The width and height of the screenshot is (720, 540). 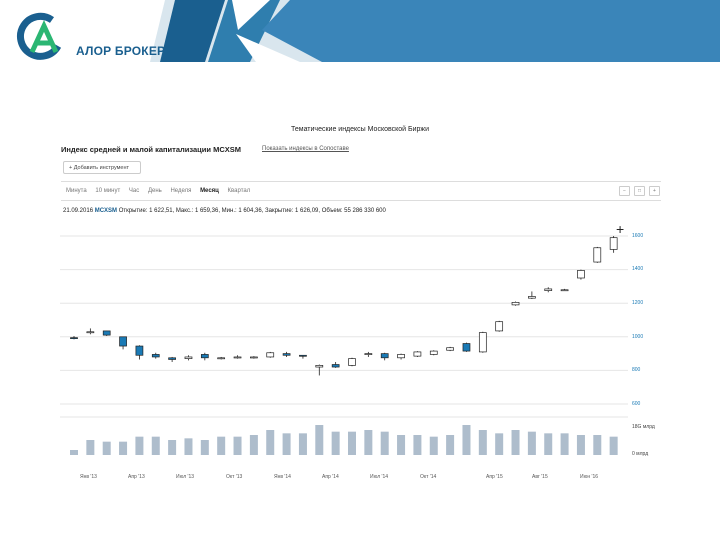 I want to click on crosshair-toggle-icon: +, so click(x=654, y=191).